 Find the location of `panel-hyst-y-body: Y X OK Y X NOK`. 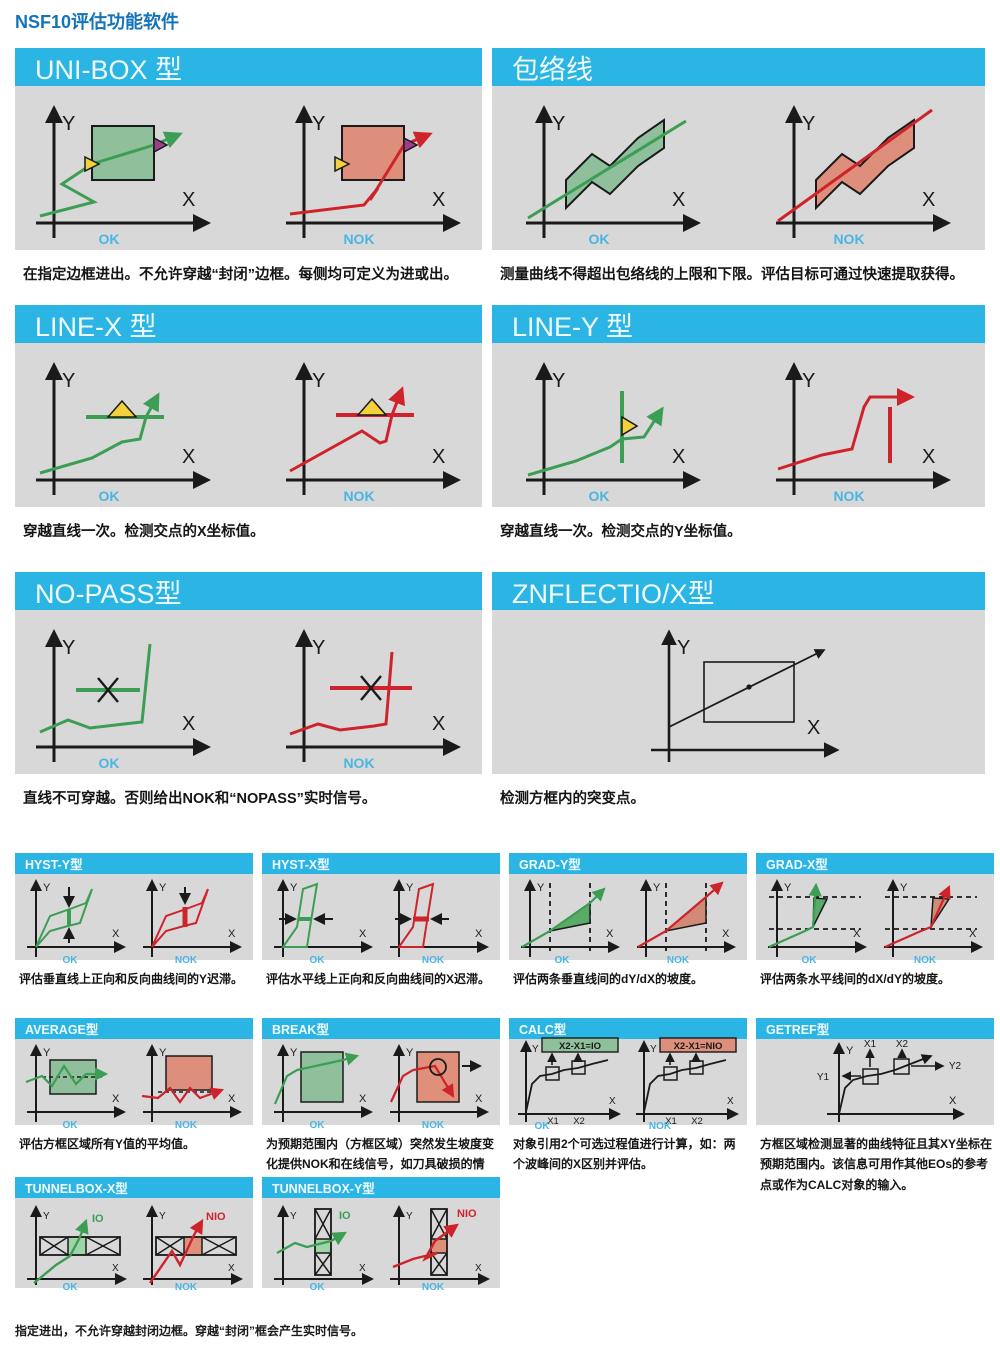

panel-hyst-y-body: Y X OK Y X NOK is located at coordinates (134, 919).